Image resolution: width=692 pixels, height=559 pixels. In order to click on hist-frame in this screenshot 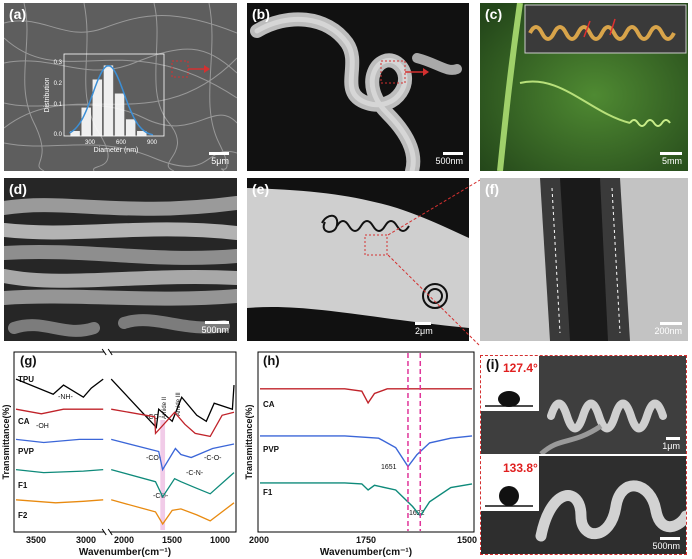, I will do `click(114, 95)`.